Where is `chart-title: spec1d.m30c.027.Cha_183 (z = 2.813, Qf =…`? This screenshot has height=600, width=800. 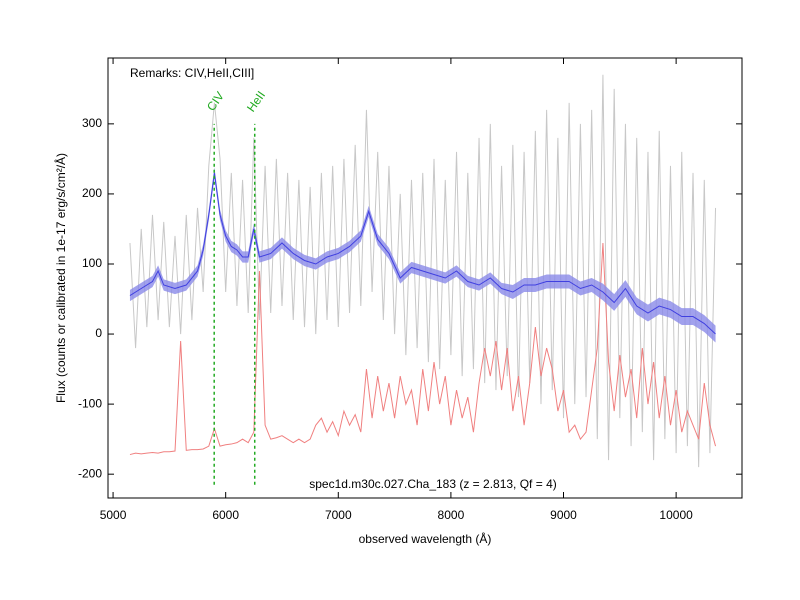 chart-title: spec1d.m30c.027.Cha_183 (z = 2.813, Qf =… is located at coordinates (433, 484).